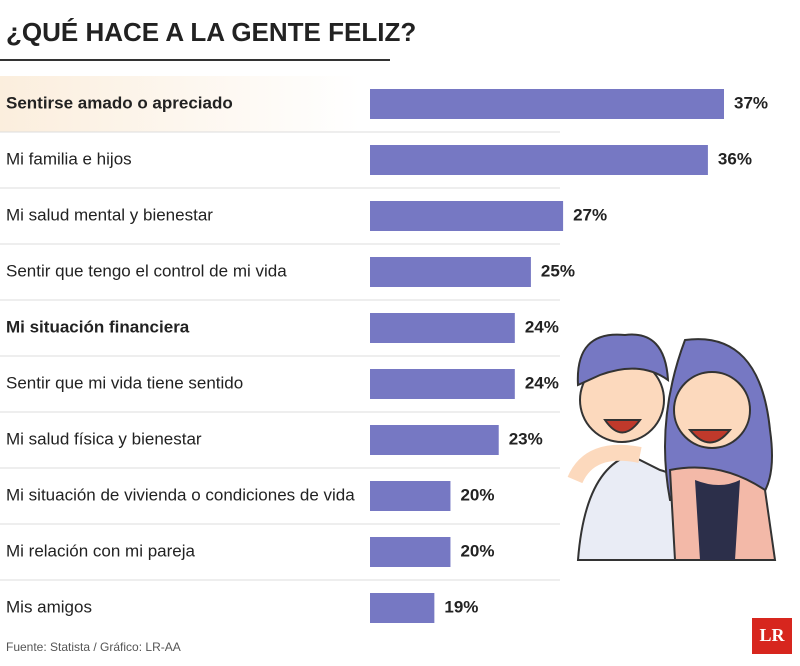  I want to click on logo: LR, so click(772, 635).